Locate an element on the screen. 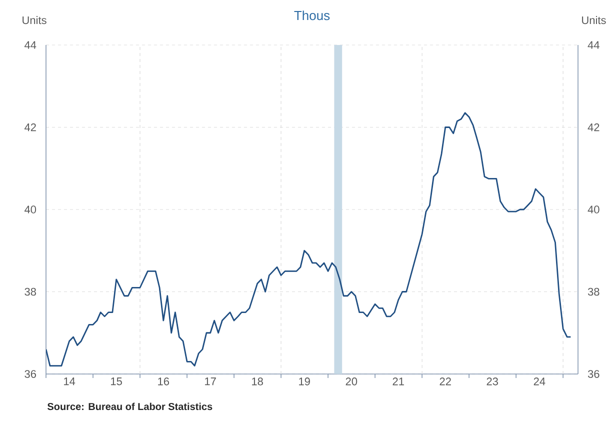  x-tick-label: 23 is located at coordinates (492, 382).